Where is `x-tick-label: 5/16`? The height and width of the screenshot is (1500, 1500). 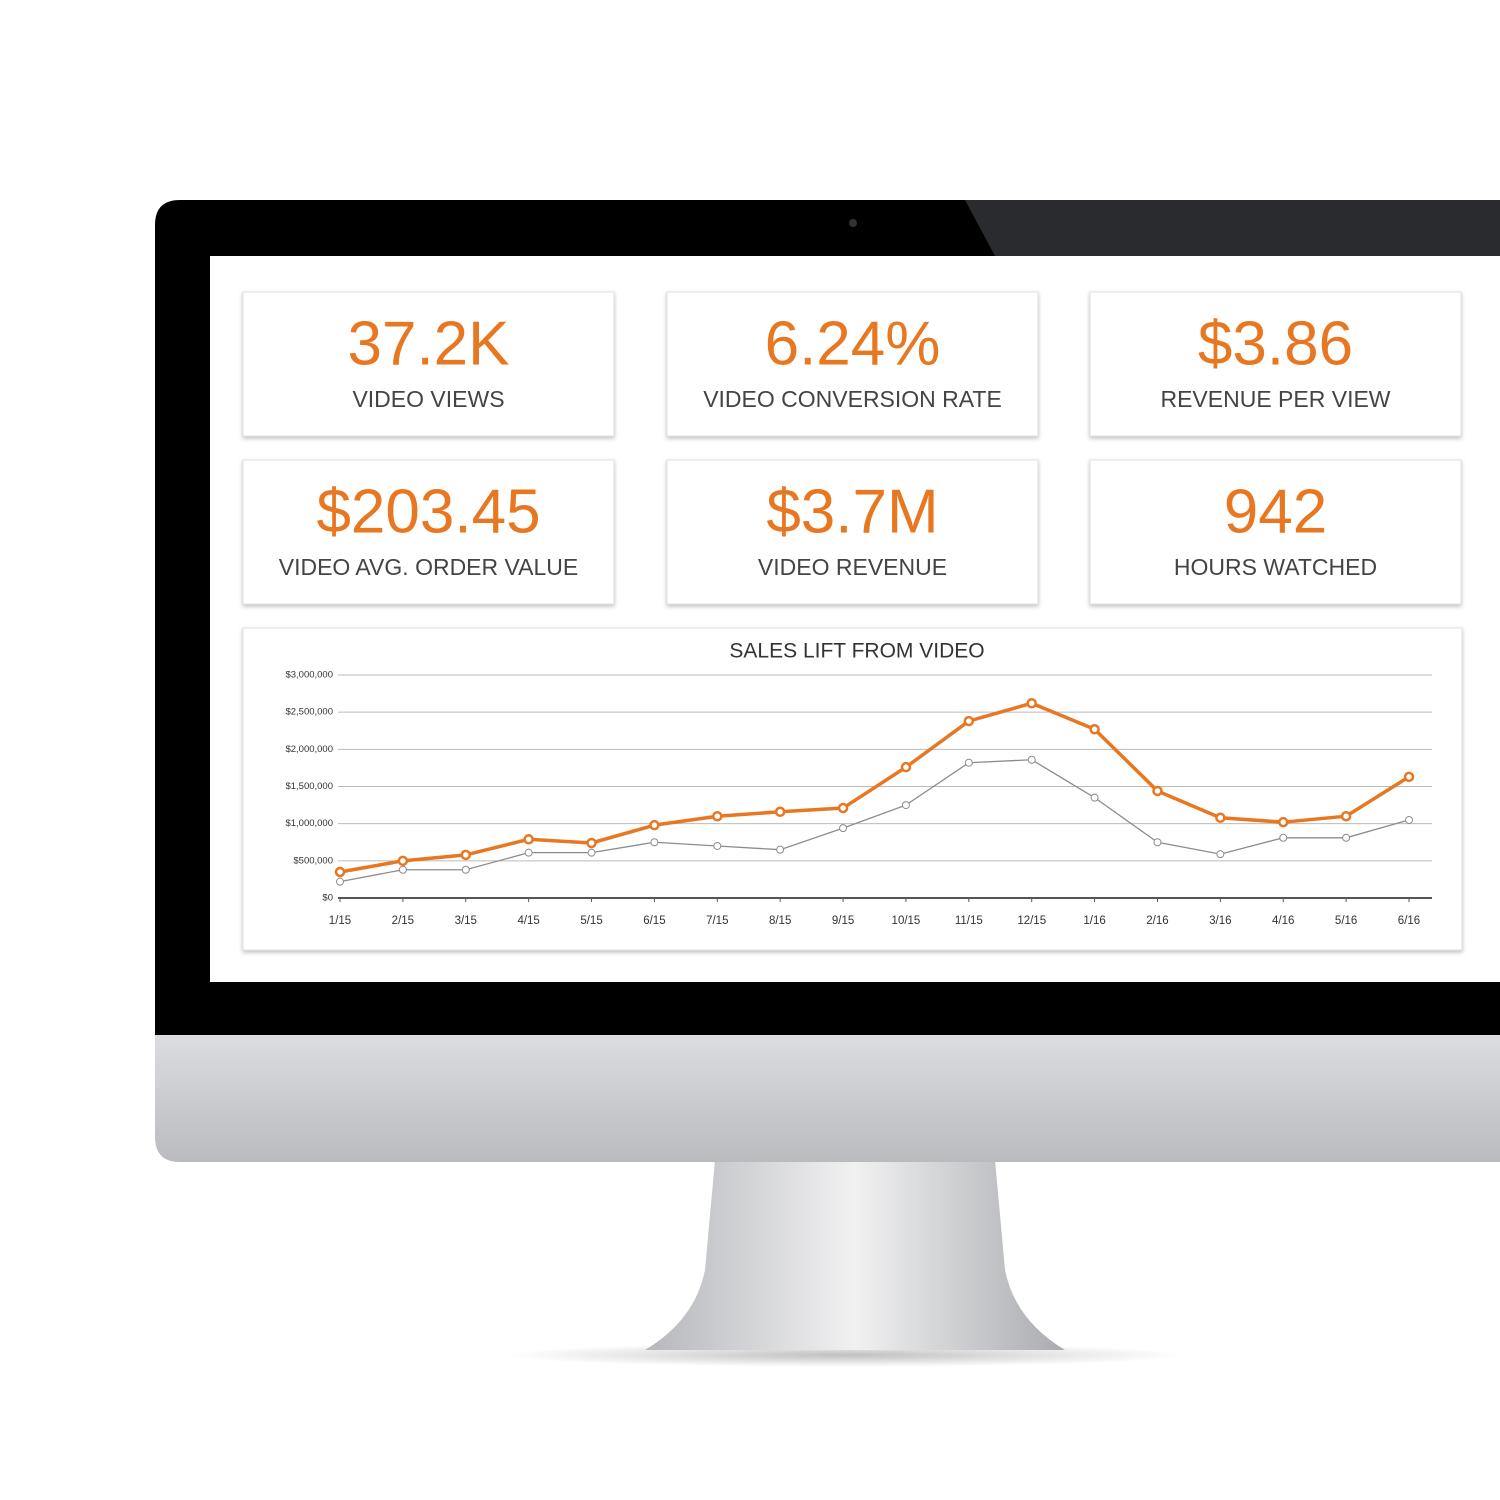 x-tick-label: 5/16 is located at coordinates (1346, 921).